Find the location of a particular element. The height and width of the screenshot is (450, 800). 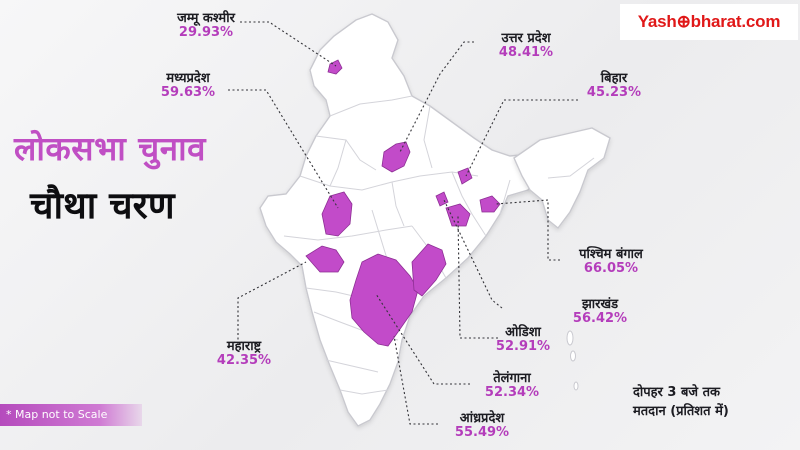

leader-ap is located at coordinates (415, 380).